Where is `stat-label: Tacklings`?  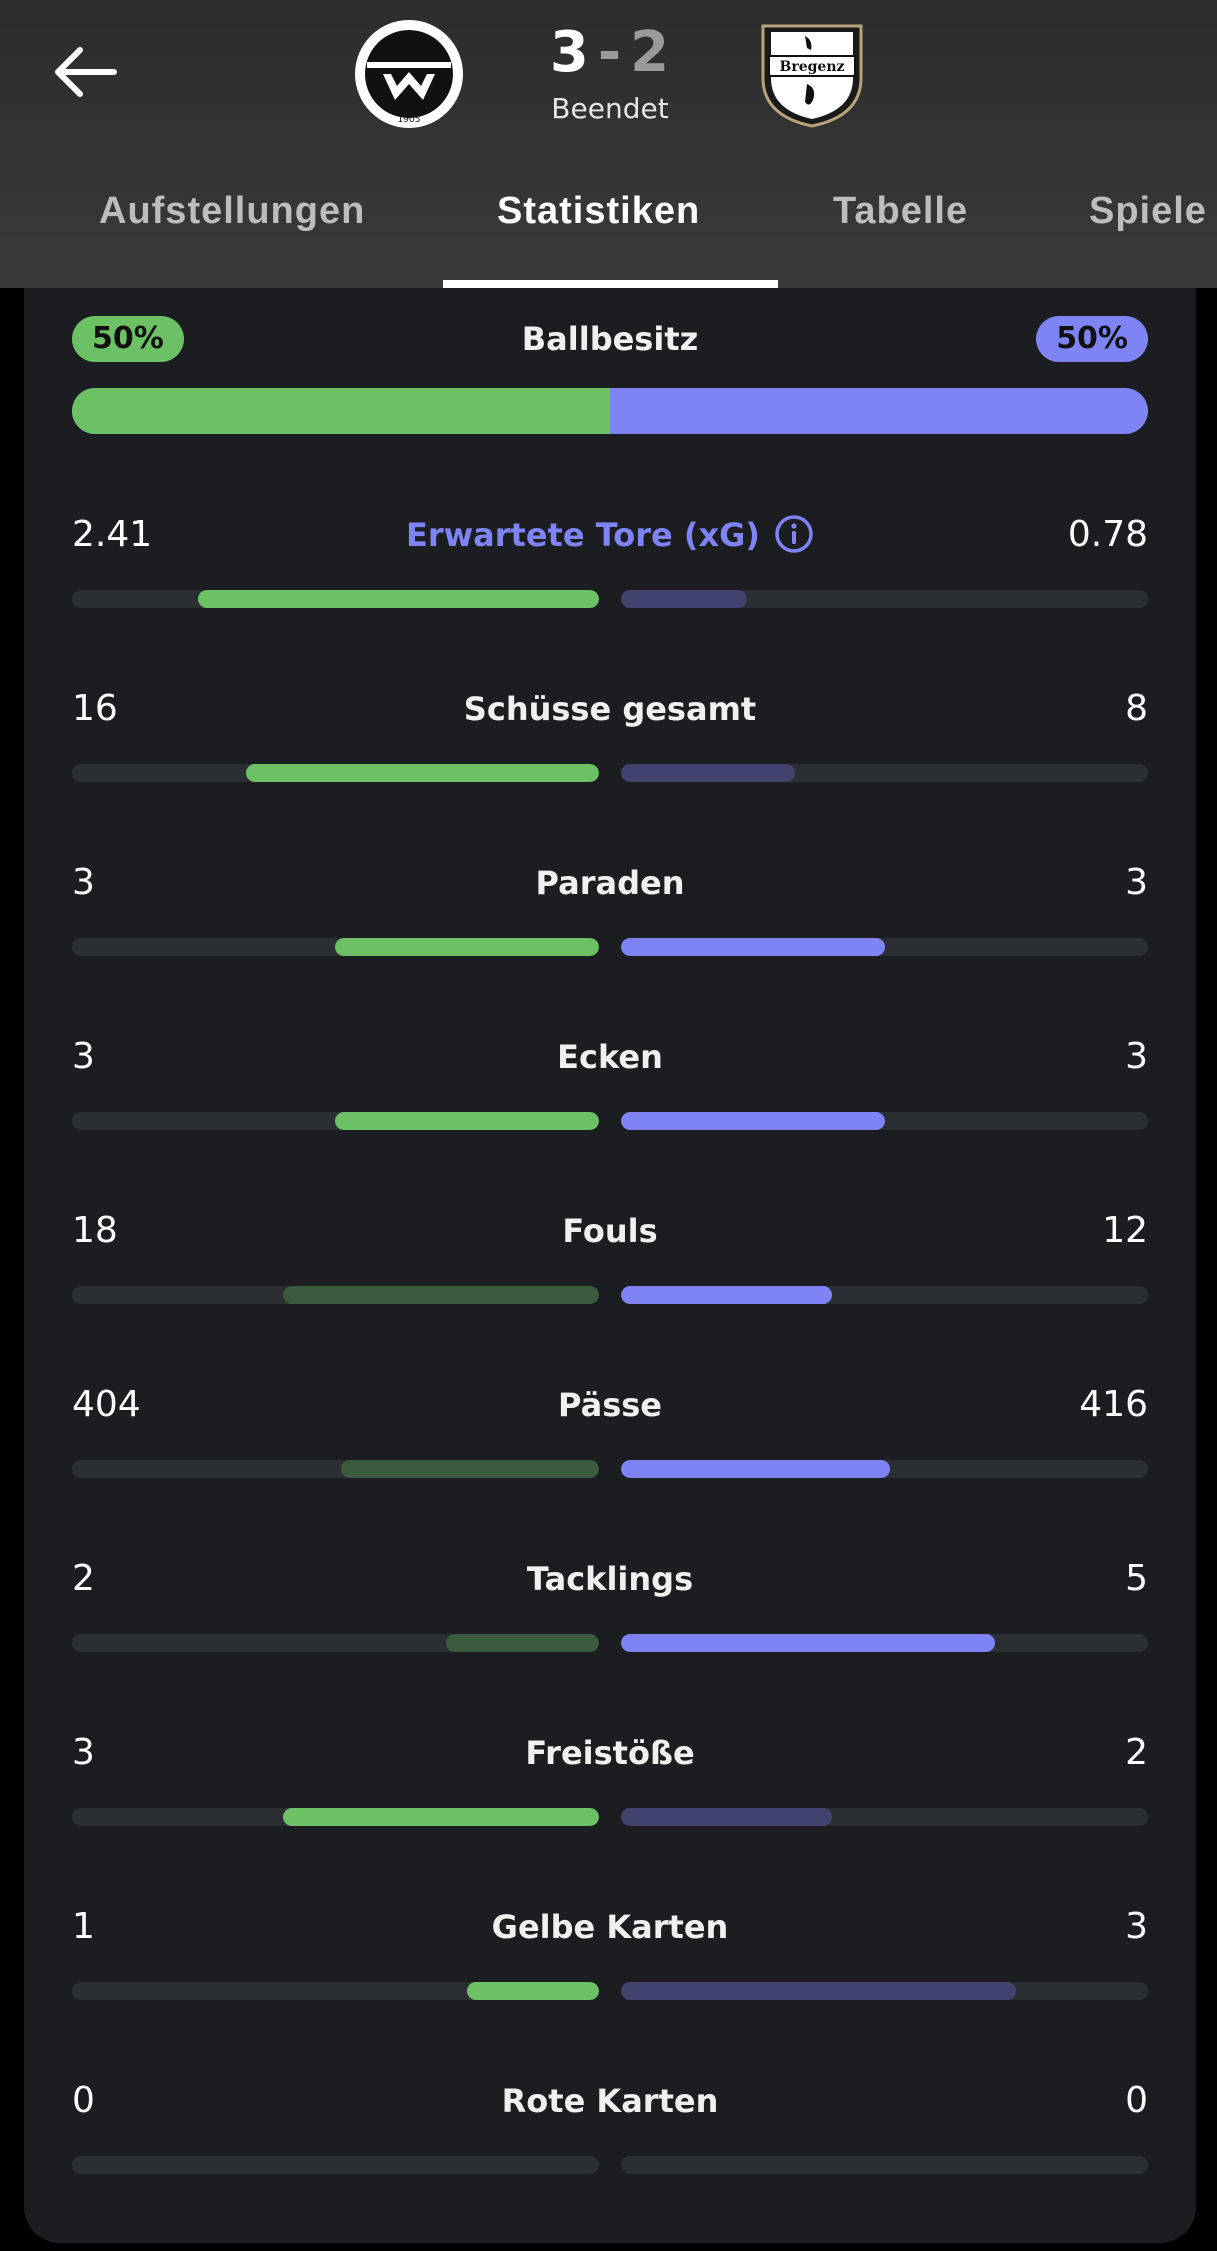
stat-label: Tacklings is located at coordinates (610, 1579).